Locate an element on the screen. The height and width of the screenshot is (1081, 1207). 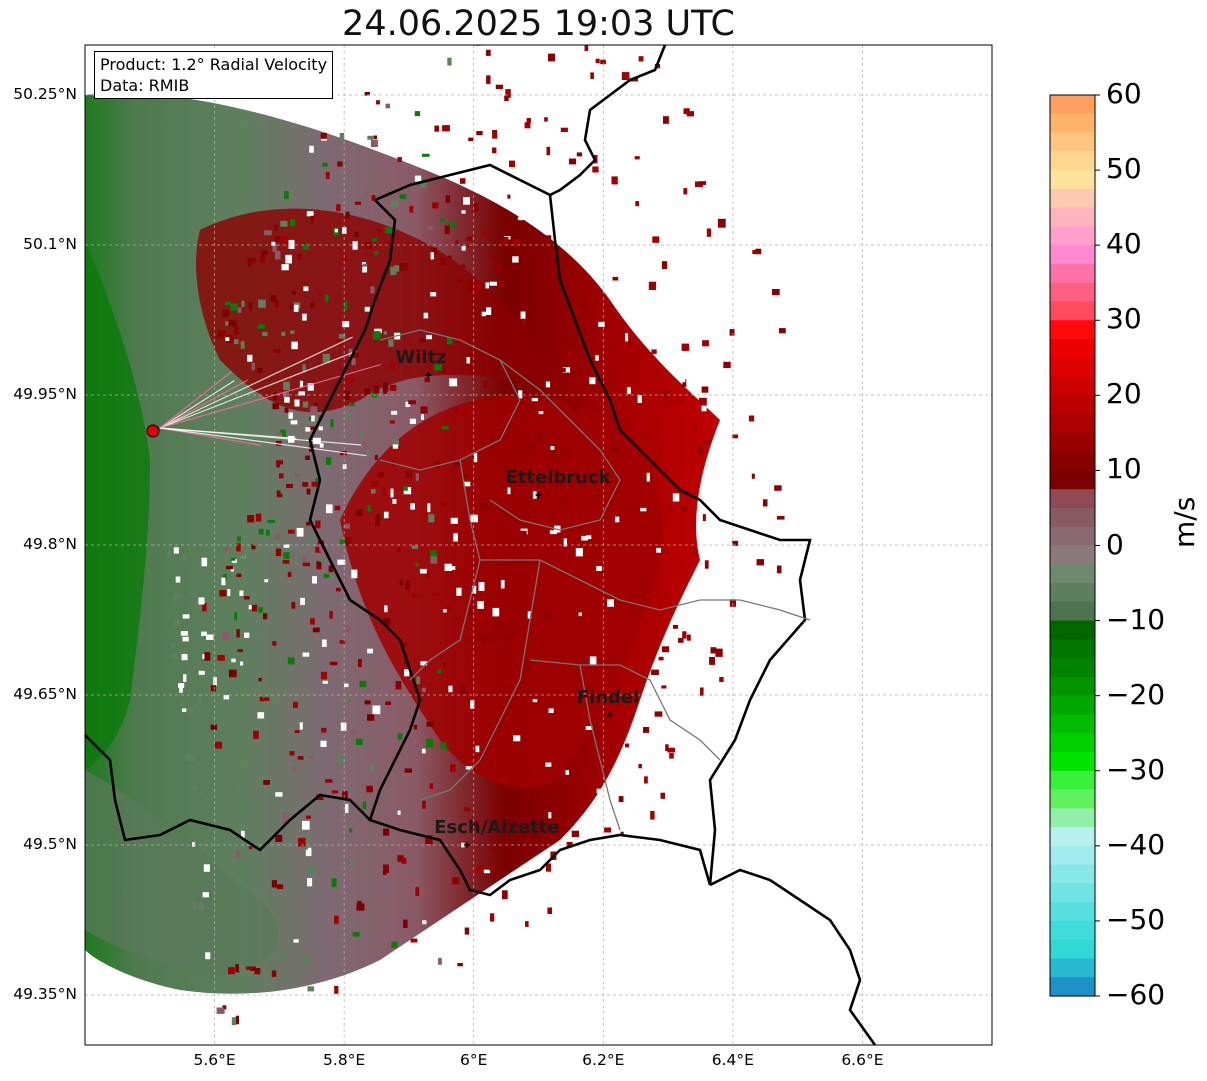
country-border-be-de is located at coordinates (608, 121).